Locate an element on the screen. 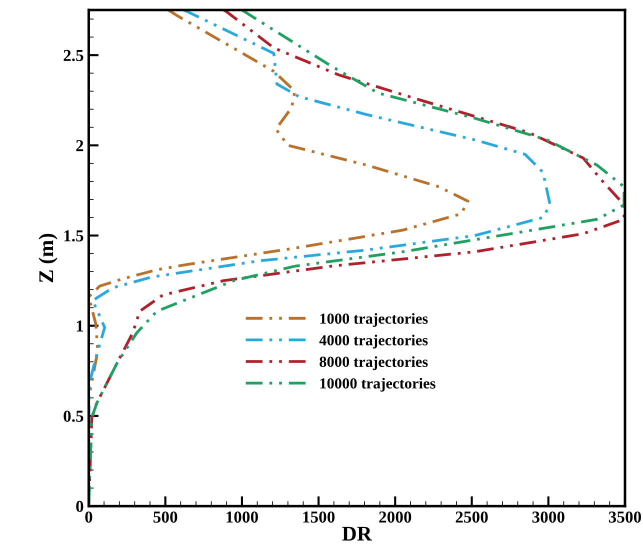 The width and height of the screenshot is (643, 558). y-tick-label: 1 is located at coordinates (80, 326).